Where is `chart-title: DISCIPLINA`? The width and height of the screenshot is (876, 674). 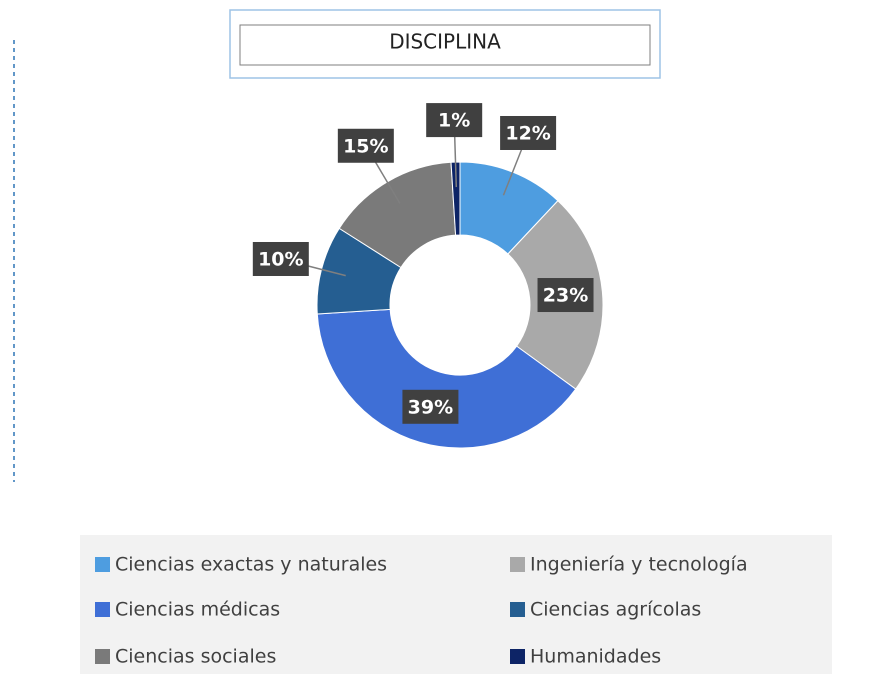
chart-title: DISCIPLINA is located at coordinates (445, 42).